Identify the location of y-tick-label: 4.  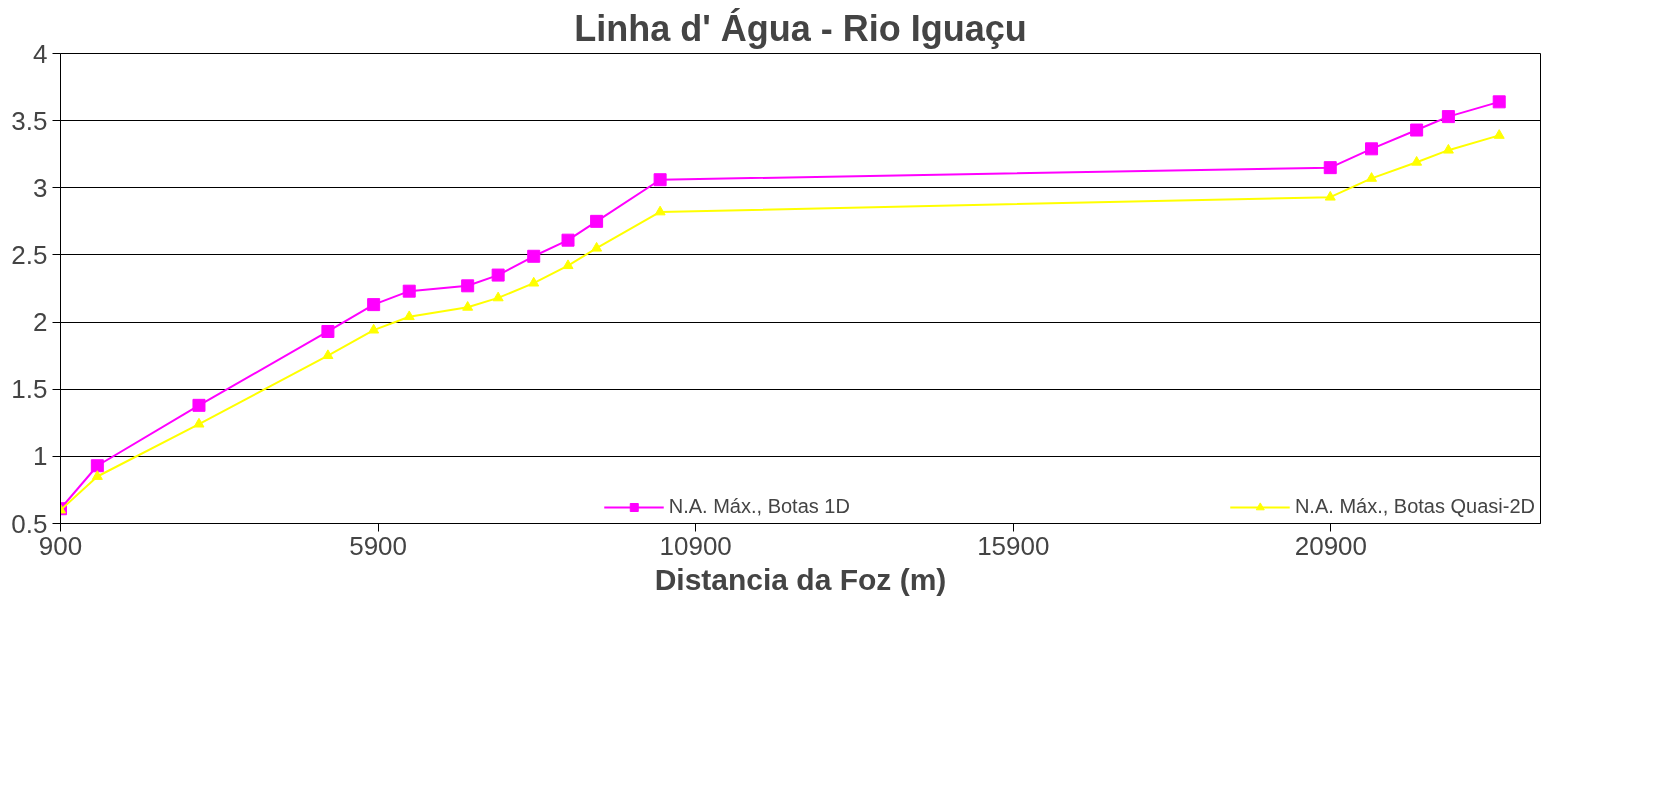
(40, 53).